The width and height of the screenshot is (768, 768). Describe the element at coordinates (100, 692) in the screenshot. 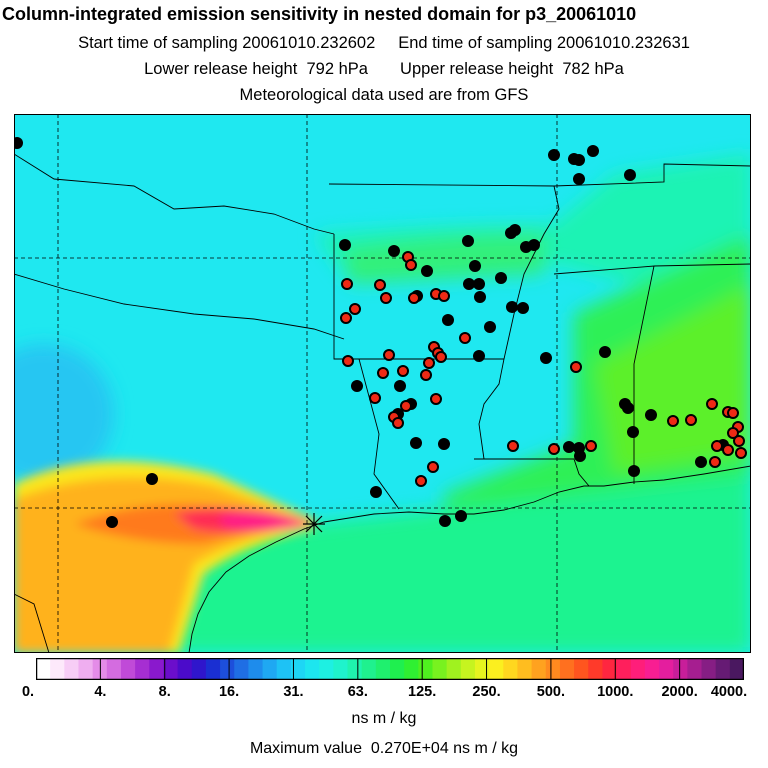

I see `colorbar-tick-label: 4.` at that location.